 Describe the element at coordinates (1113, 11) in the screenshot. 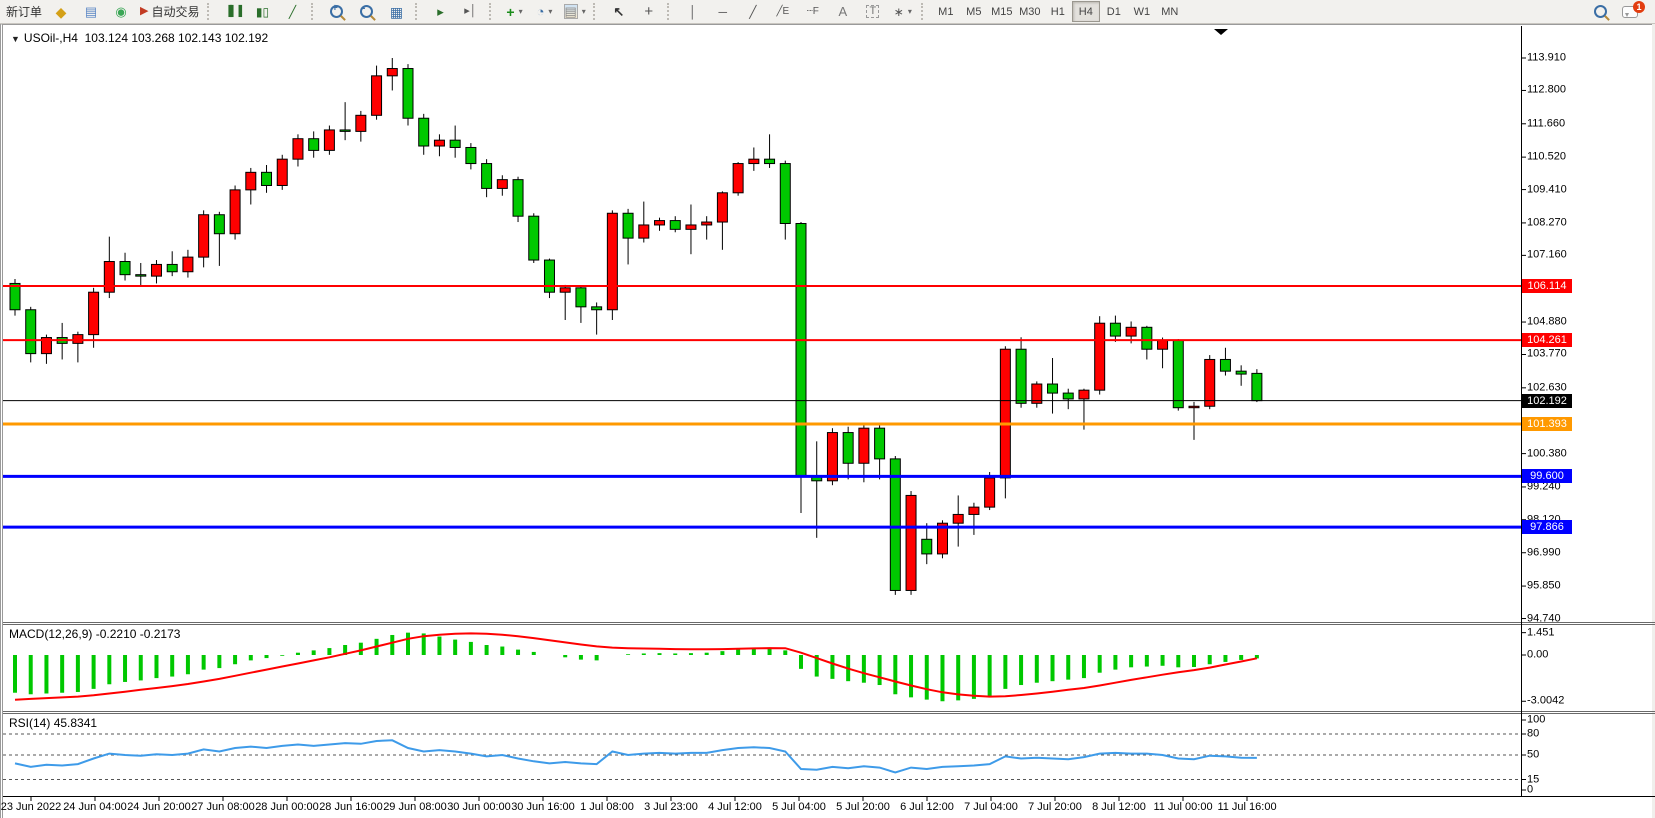

I see `tf-button-D1: D1` at that location.